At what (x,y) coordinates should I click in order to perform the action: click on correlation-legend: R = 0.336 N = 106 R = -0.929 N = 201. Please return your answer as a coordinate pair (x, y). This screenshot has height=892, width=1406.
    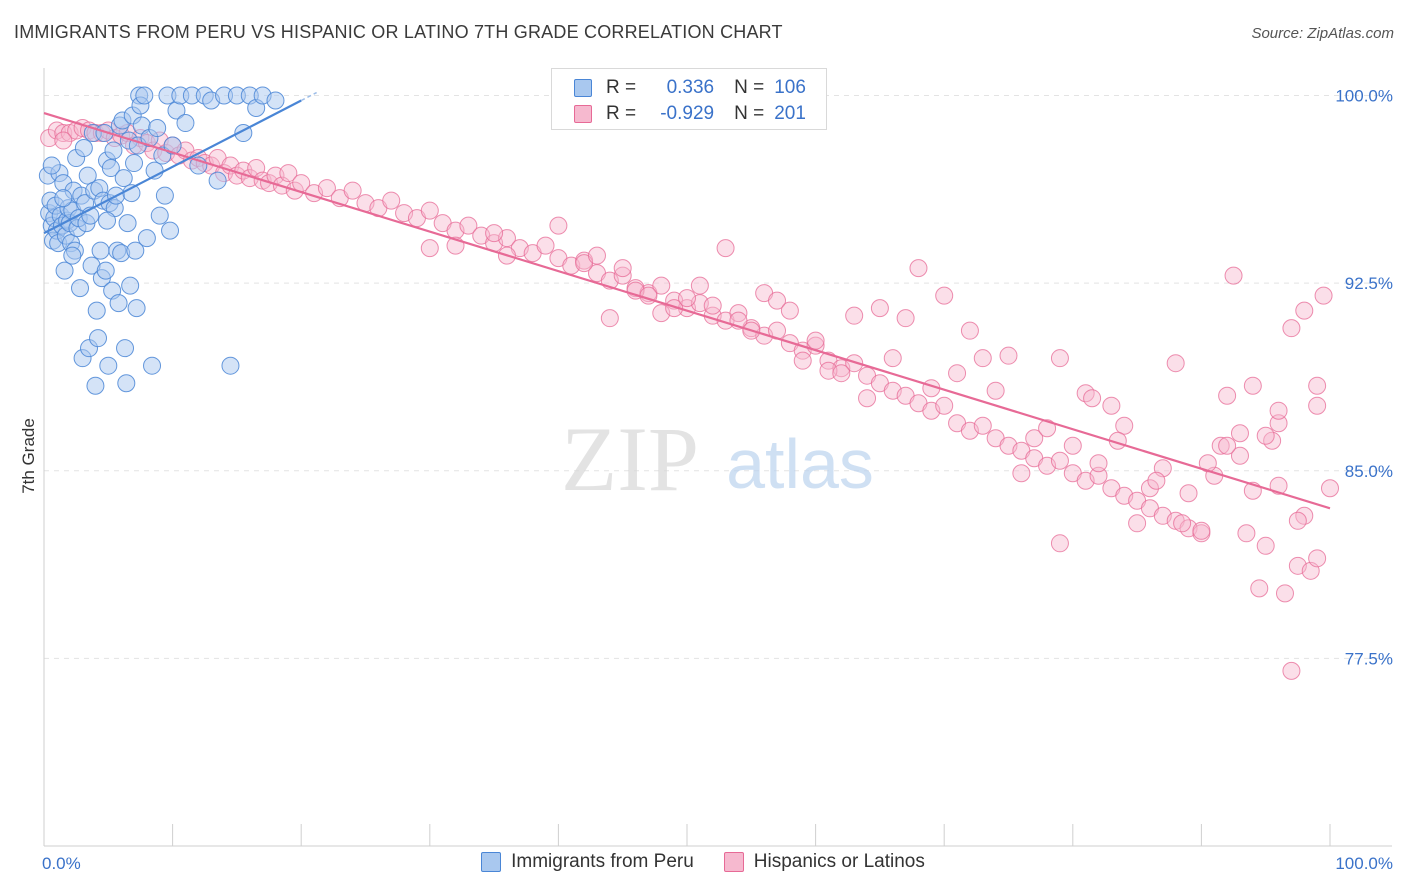
    Looking at the image, I should click on (689, 99).